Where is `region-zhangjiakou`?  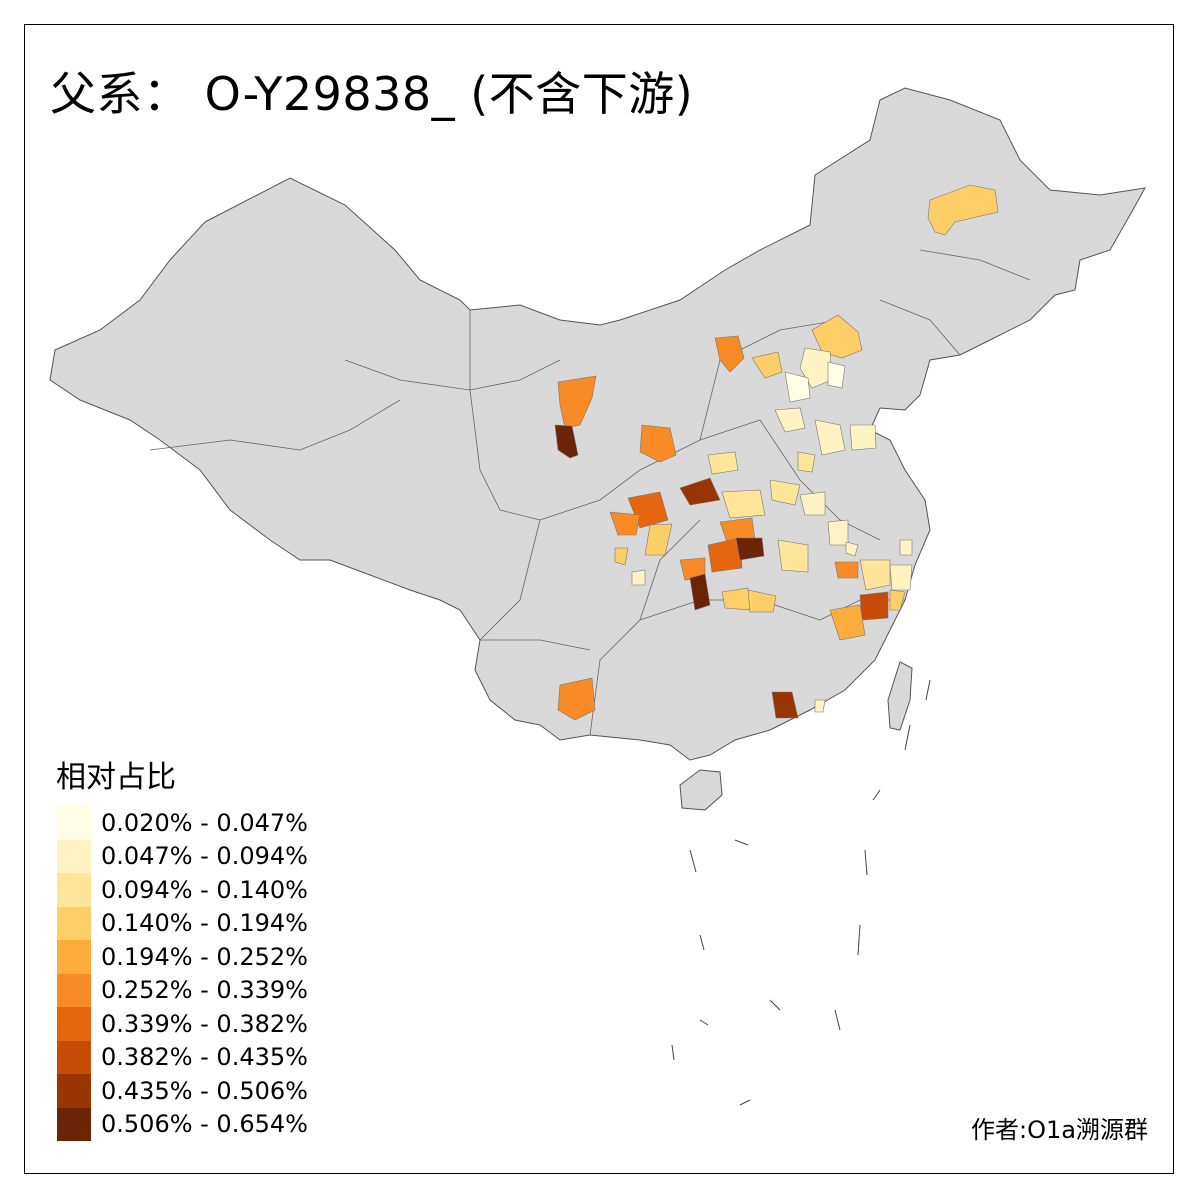
region-zhangjiakou is located at coordinates (767, 365).